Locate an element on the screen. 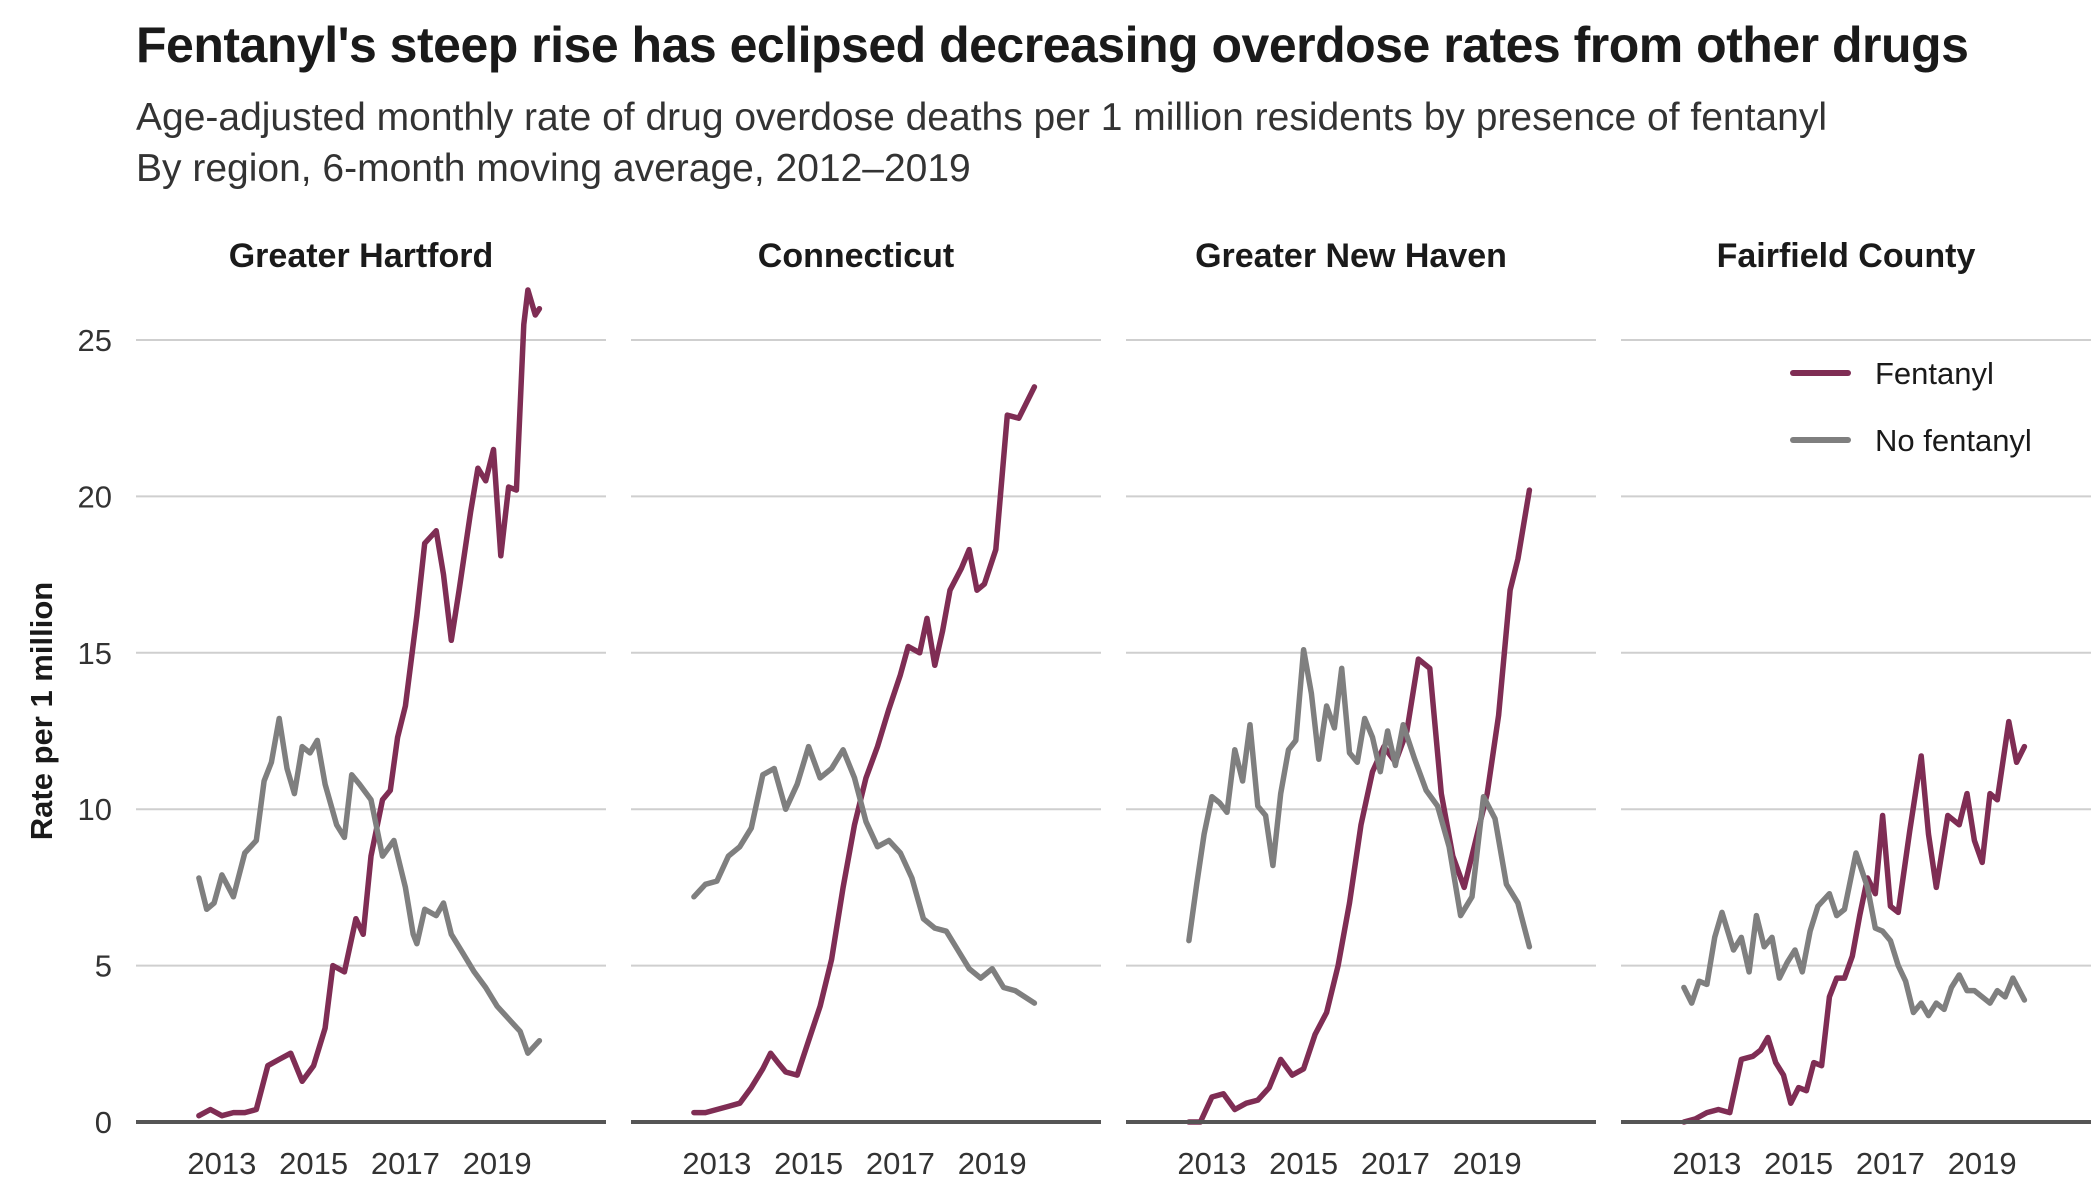 This screenshot has width=2100, height=1200. y-tick-label: 5 is located at coordinates (103, 966).